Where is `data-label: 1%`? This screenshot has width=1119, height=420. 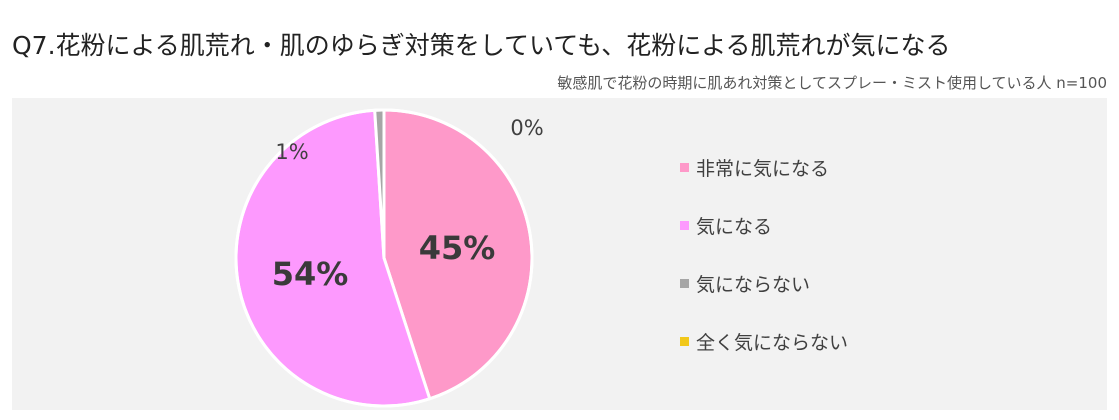
data-label: 1% is located at coordinates (291, 152).